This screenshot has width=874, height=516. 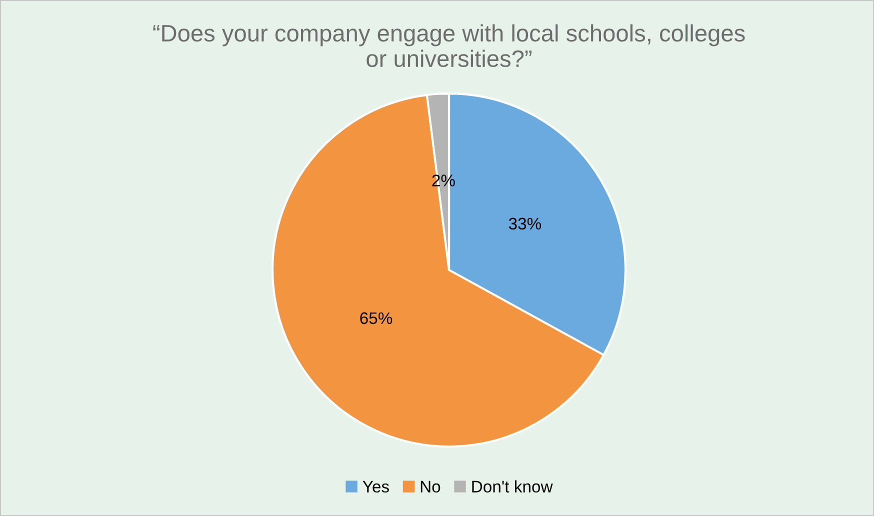 What do you see at coordinates (430, 486) in the screenshot?
I see `legend-label: No` at bounding box center [430, 486].